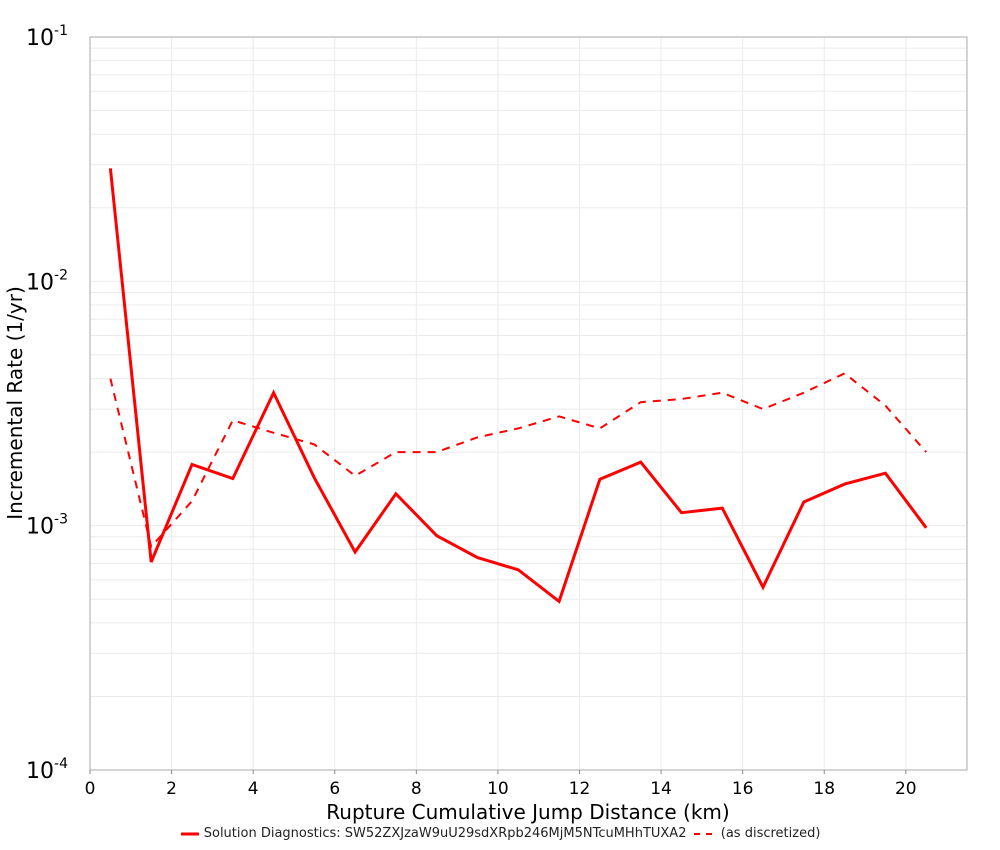 This screenshot has height=850, width=1000. What do you see at coordinates (743, 789) in the screenshot?
I see `x-tick-label: 16` at bounding box center [743, 789].